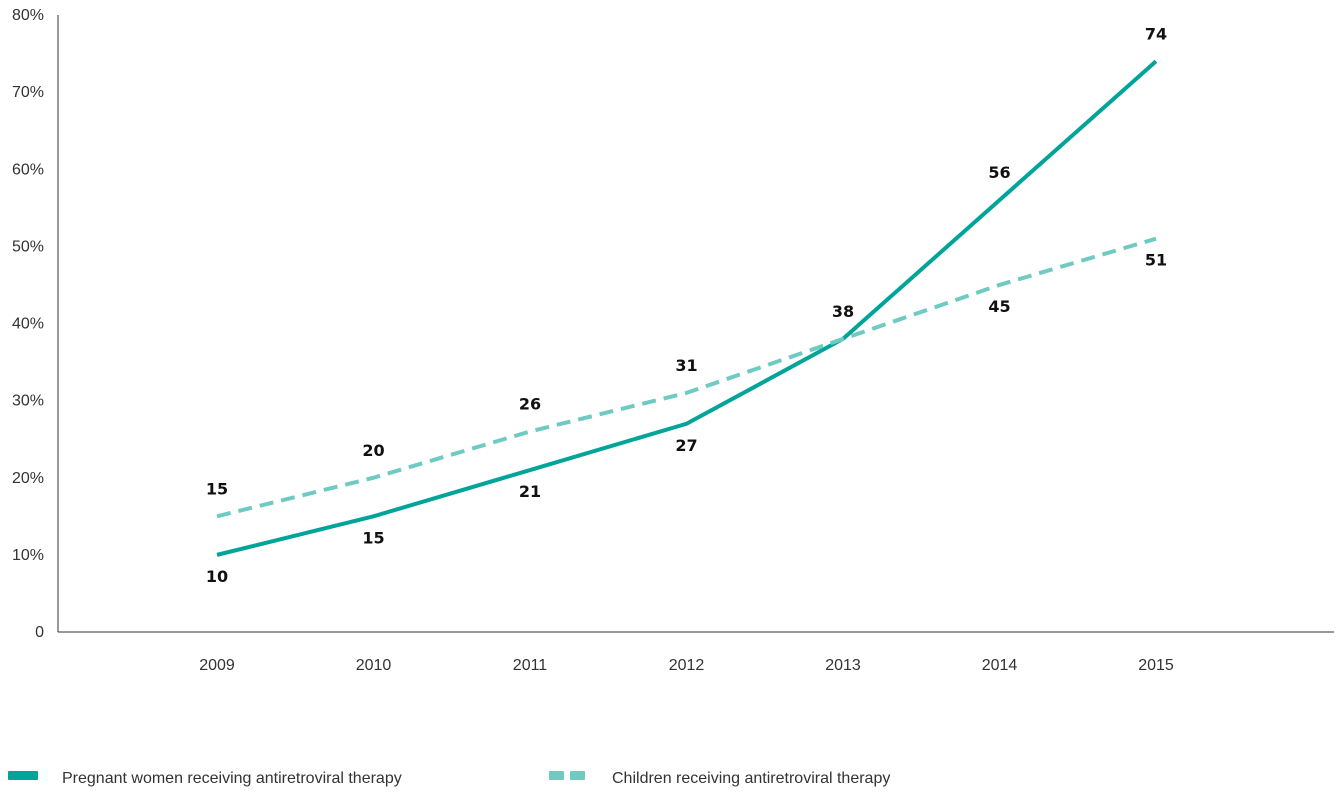 This screenshot has height=794, width=1340. What do you see at coordinates (374, 665) in the screenshot?
I see `x-tick-label: 2010` at bounding box center [374, 665].